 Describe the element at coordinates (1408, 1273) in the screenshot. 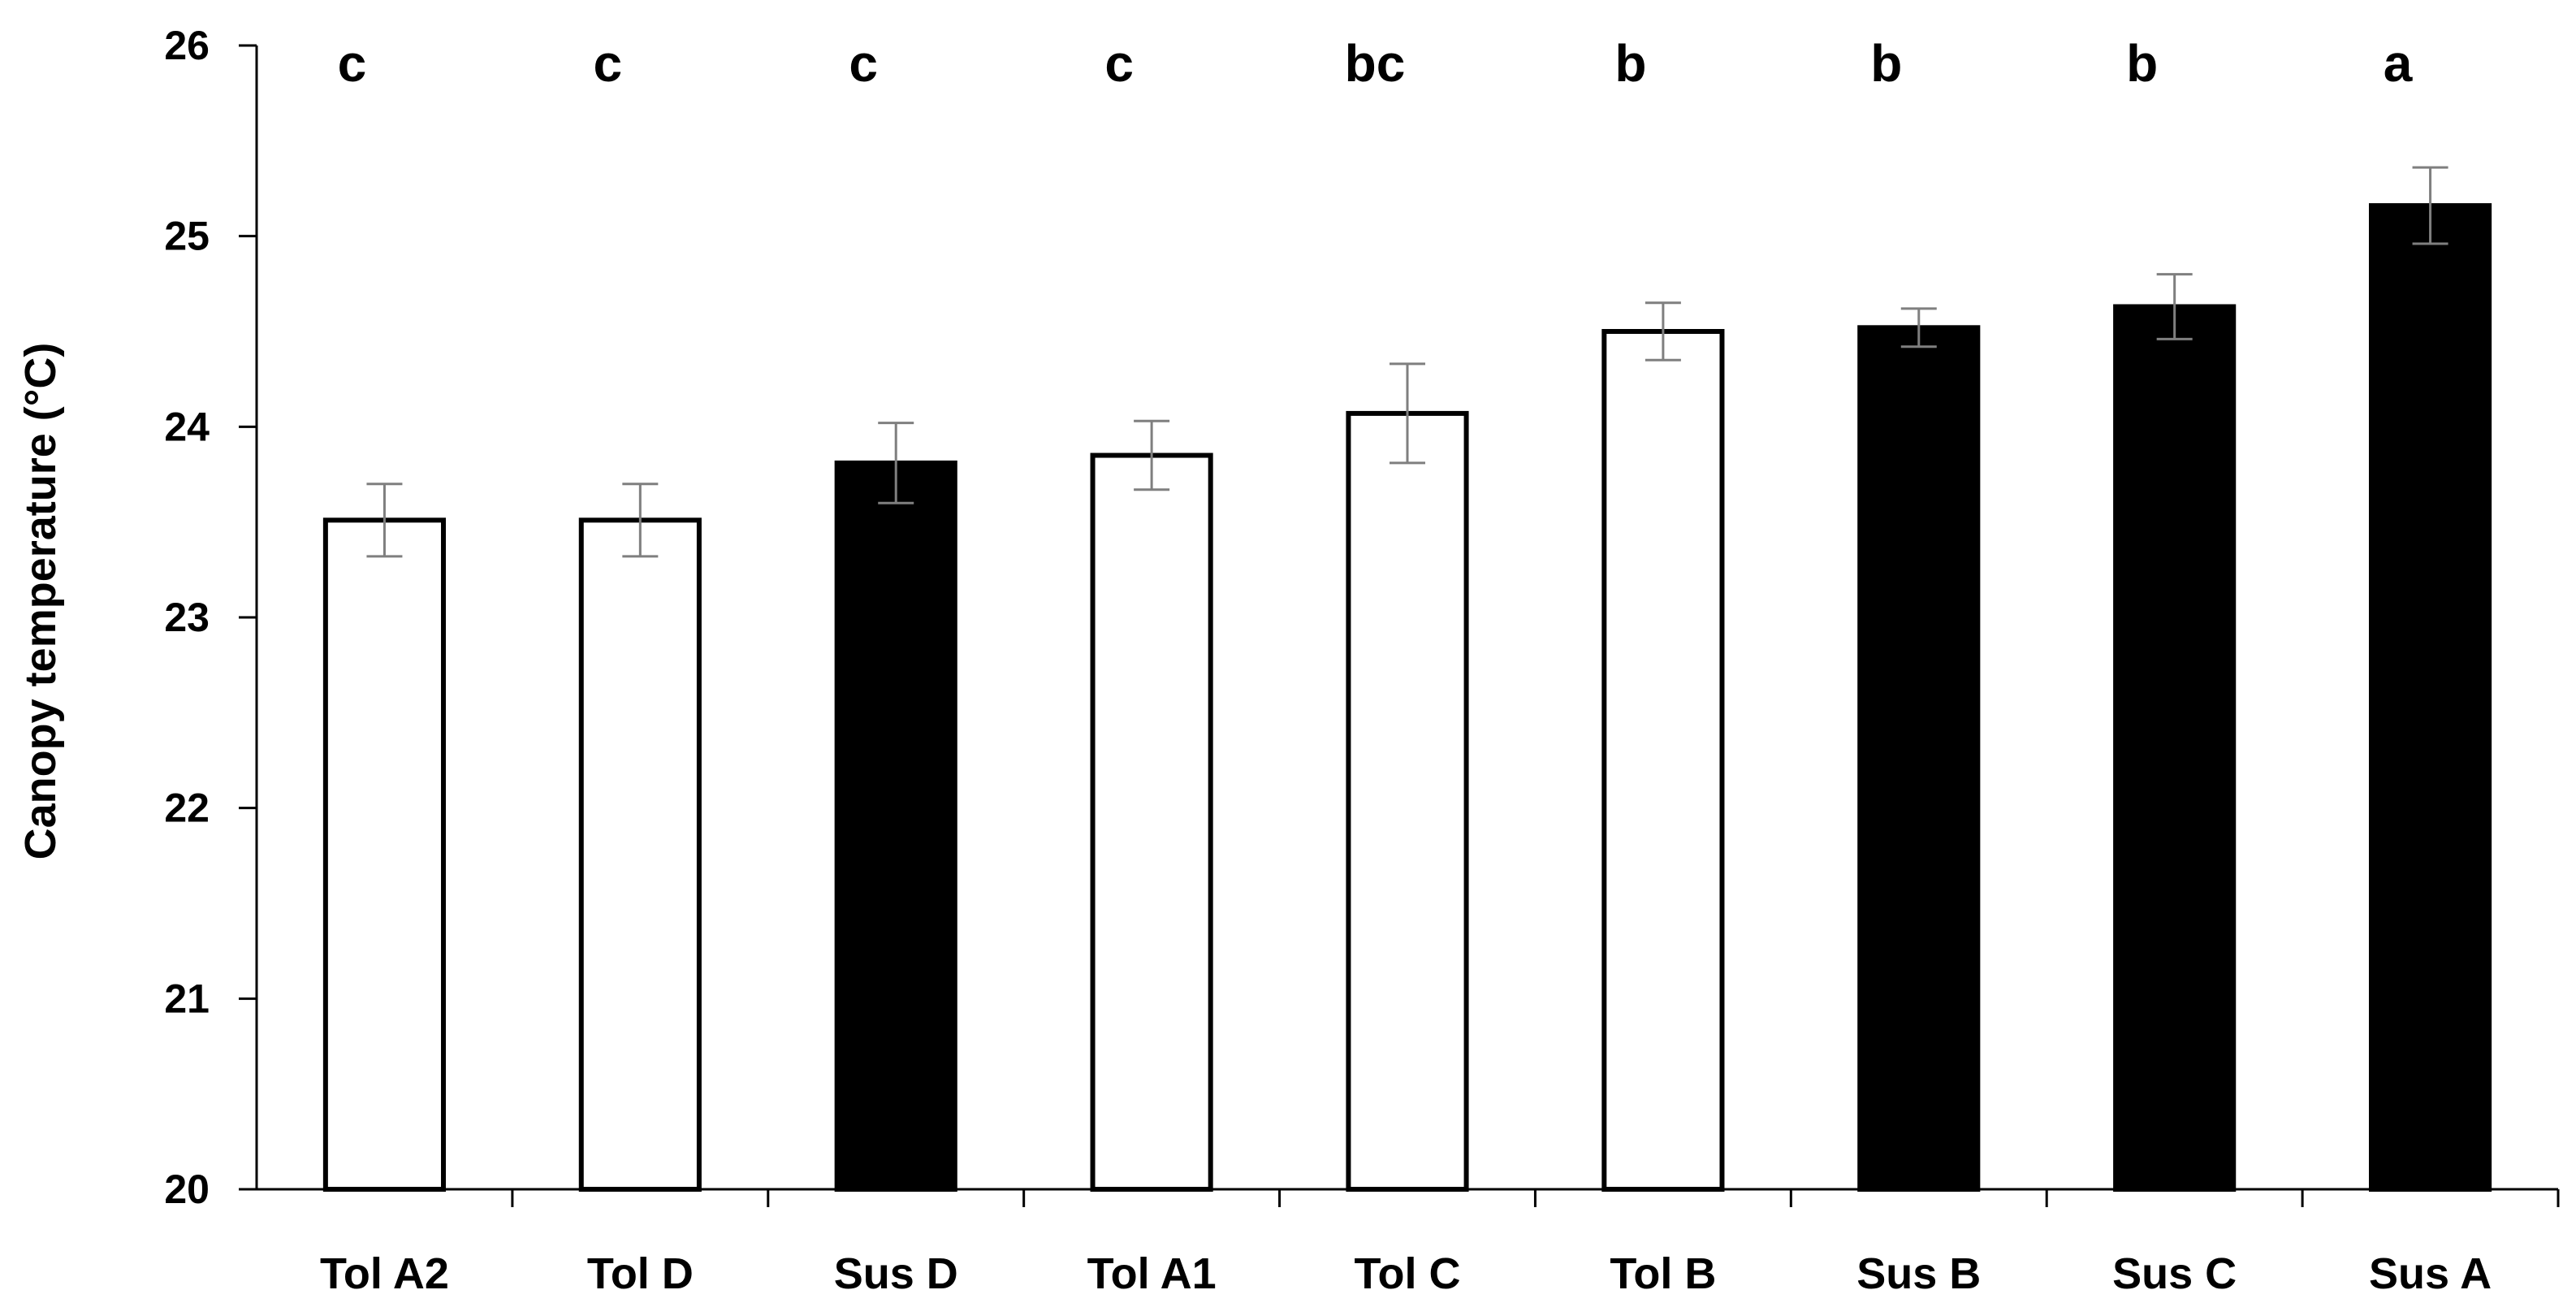

I see `x-tick-label: Tol C` at that location.